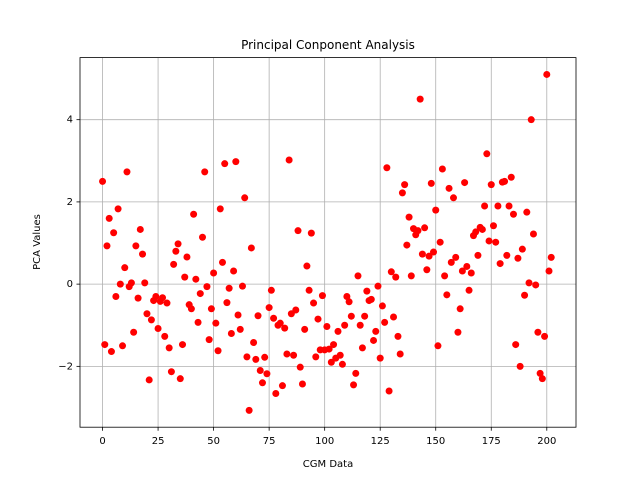  I want to click on y-tick-label: −2, so click(65, 366).